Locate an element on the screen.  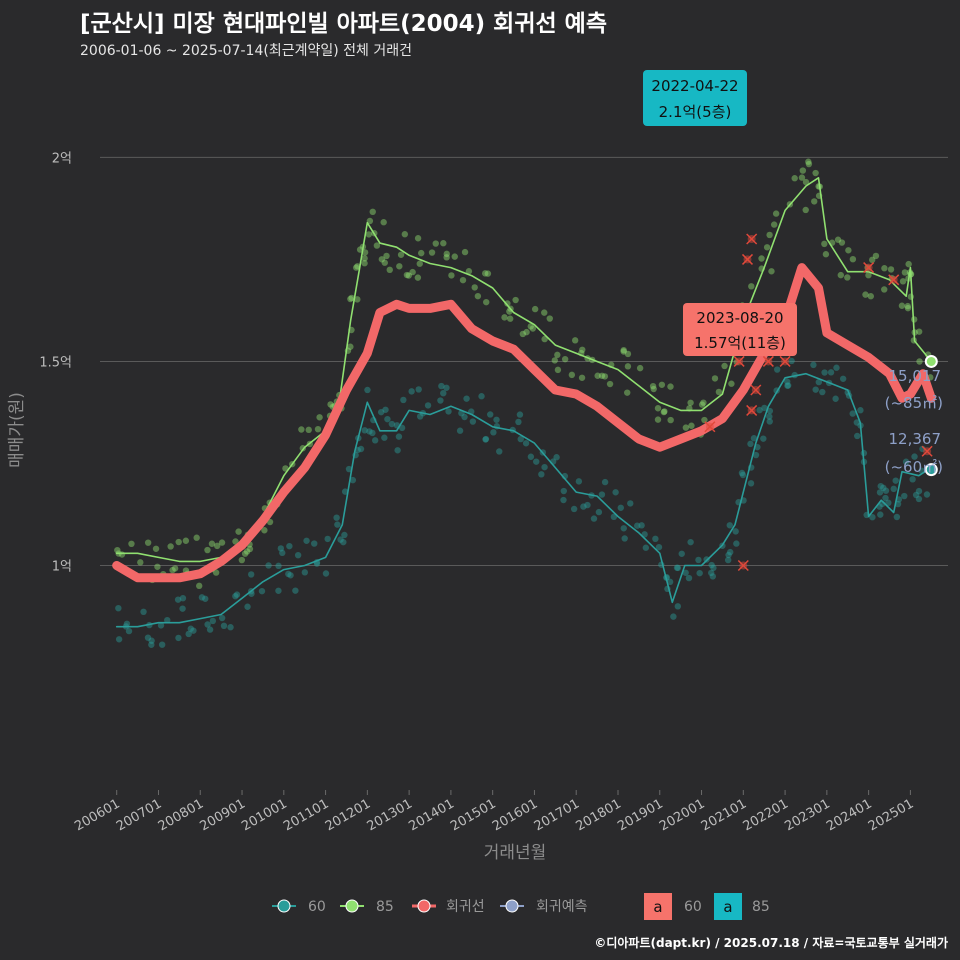
legend-box-60: a 60 is located at coordinates (673, 906).